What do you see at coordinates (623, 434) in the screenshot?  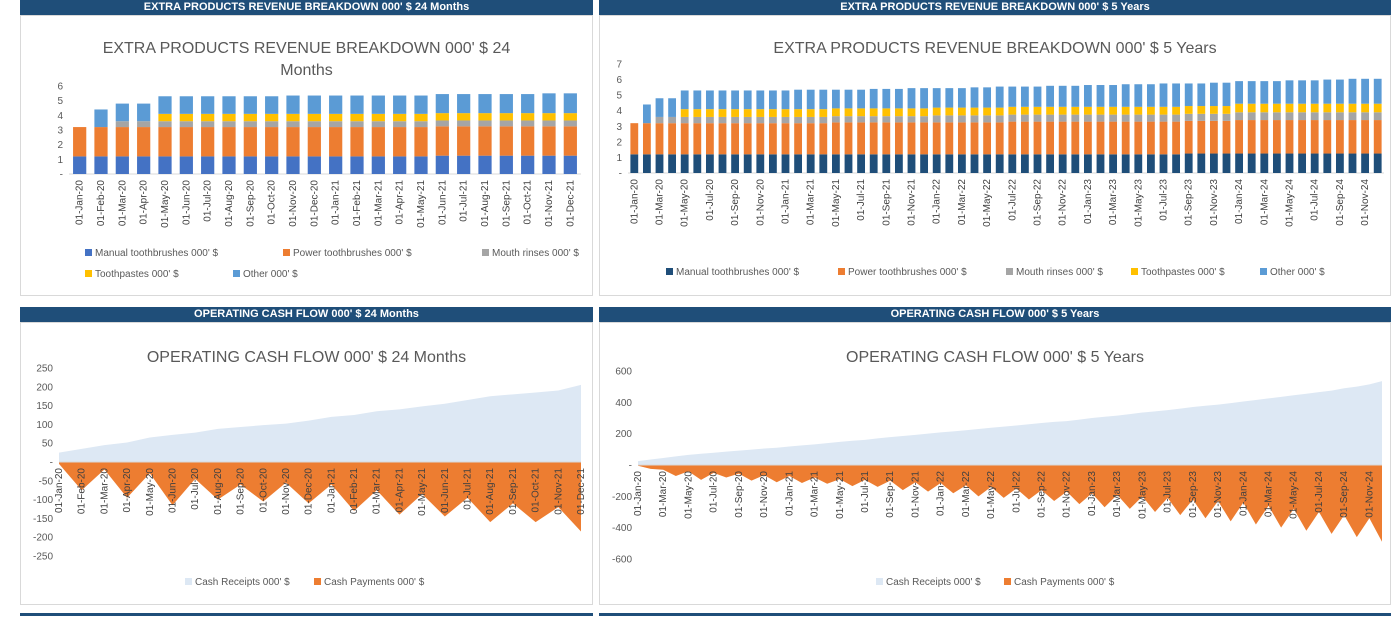 I see `y-tick-label: 200` at bounding box center [623, 434].